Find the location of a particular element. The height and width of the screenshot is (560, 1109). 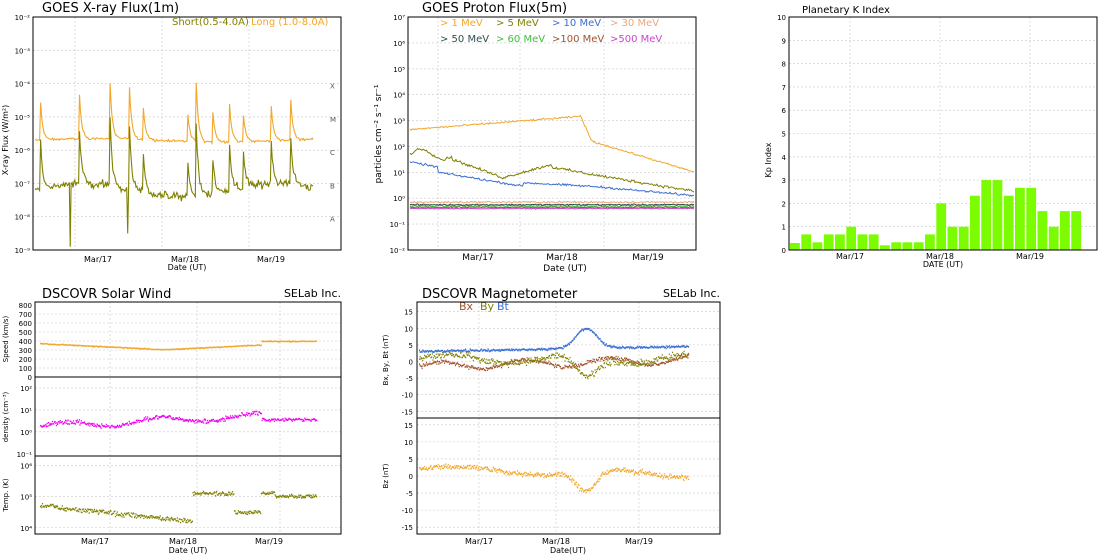

wind-grid is located at coordinates (188, 418).